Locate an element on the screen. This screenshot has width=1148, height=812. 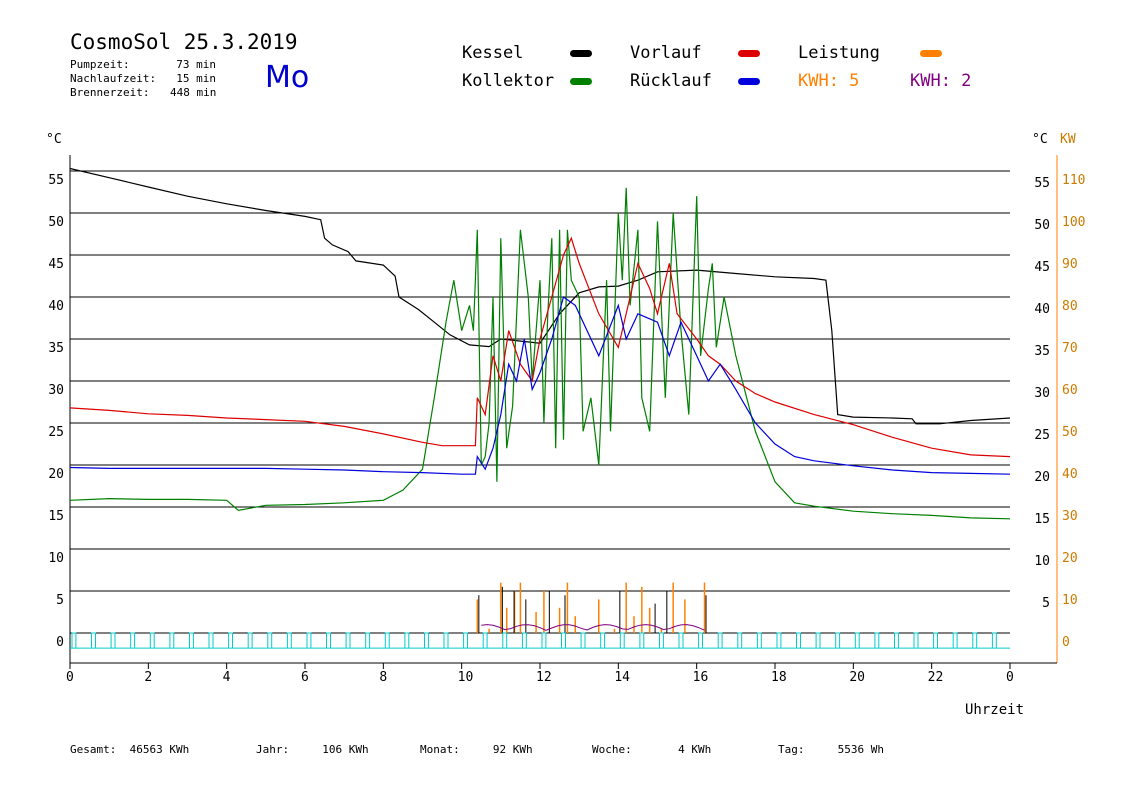
y-tick-label-right: 30 is located at coordinates (1042, 393).